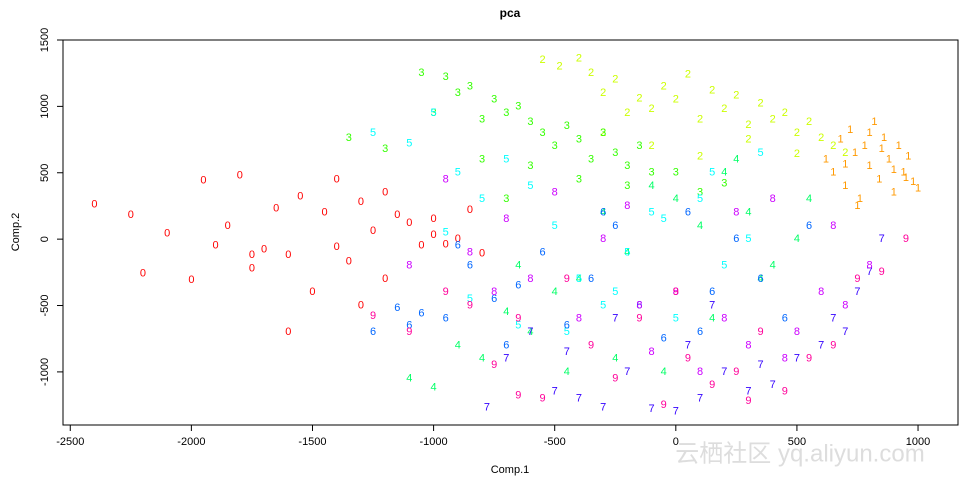  What do you see at coordinates (510, 470) in the screenshot?
I see `x-axis-label: Comp.1` at bounding box center [510, 470].